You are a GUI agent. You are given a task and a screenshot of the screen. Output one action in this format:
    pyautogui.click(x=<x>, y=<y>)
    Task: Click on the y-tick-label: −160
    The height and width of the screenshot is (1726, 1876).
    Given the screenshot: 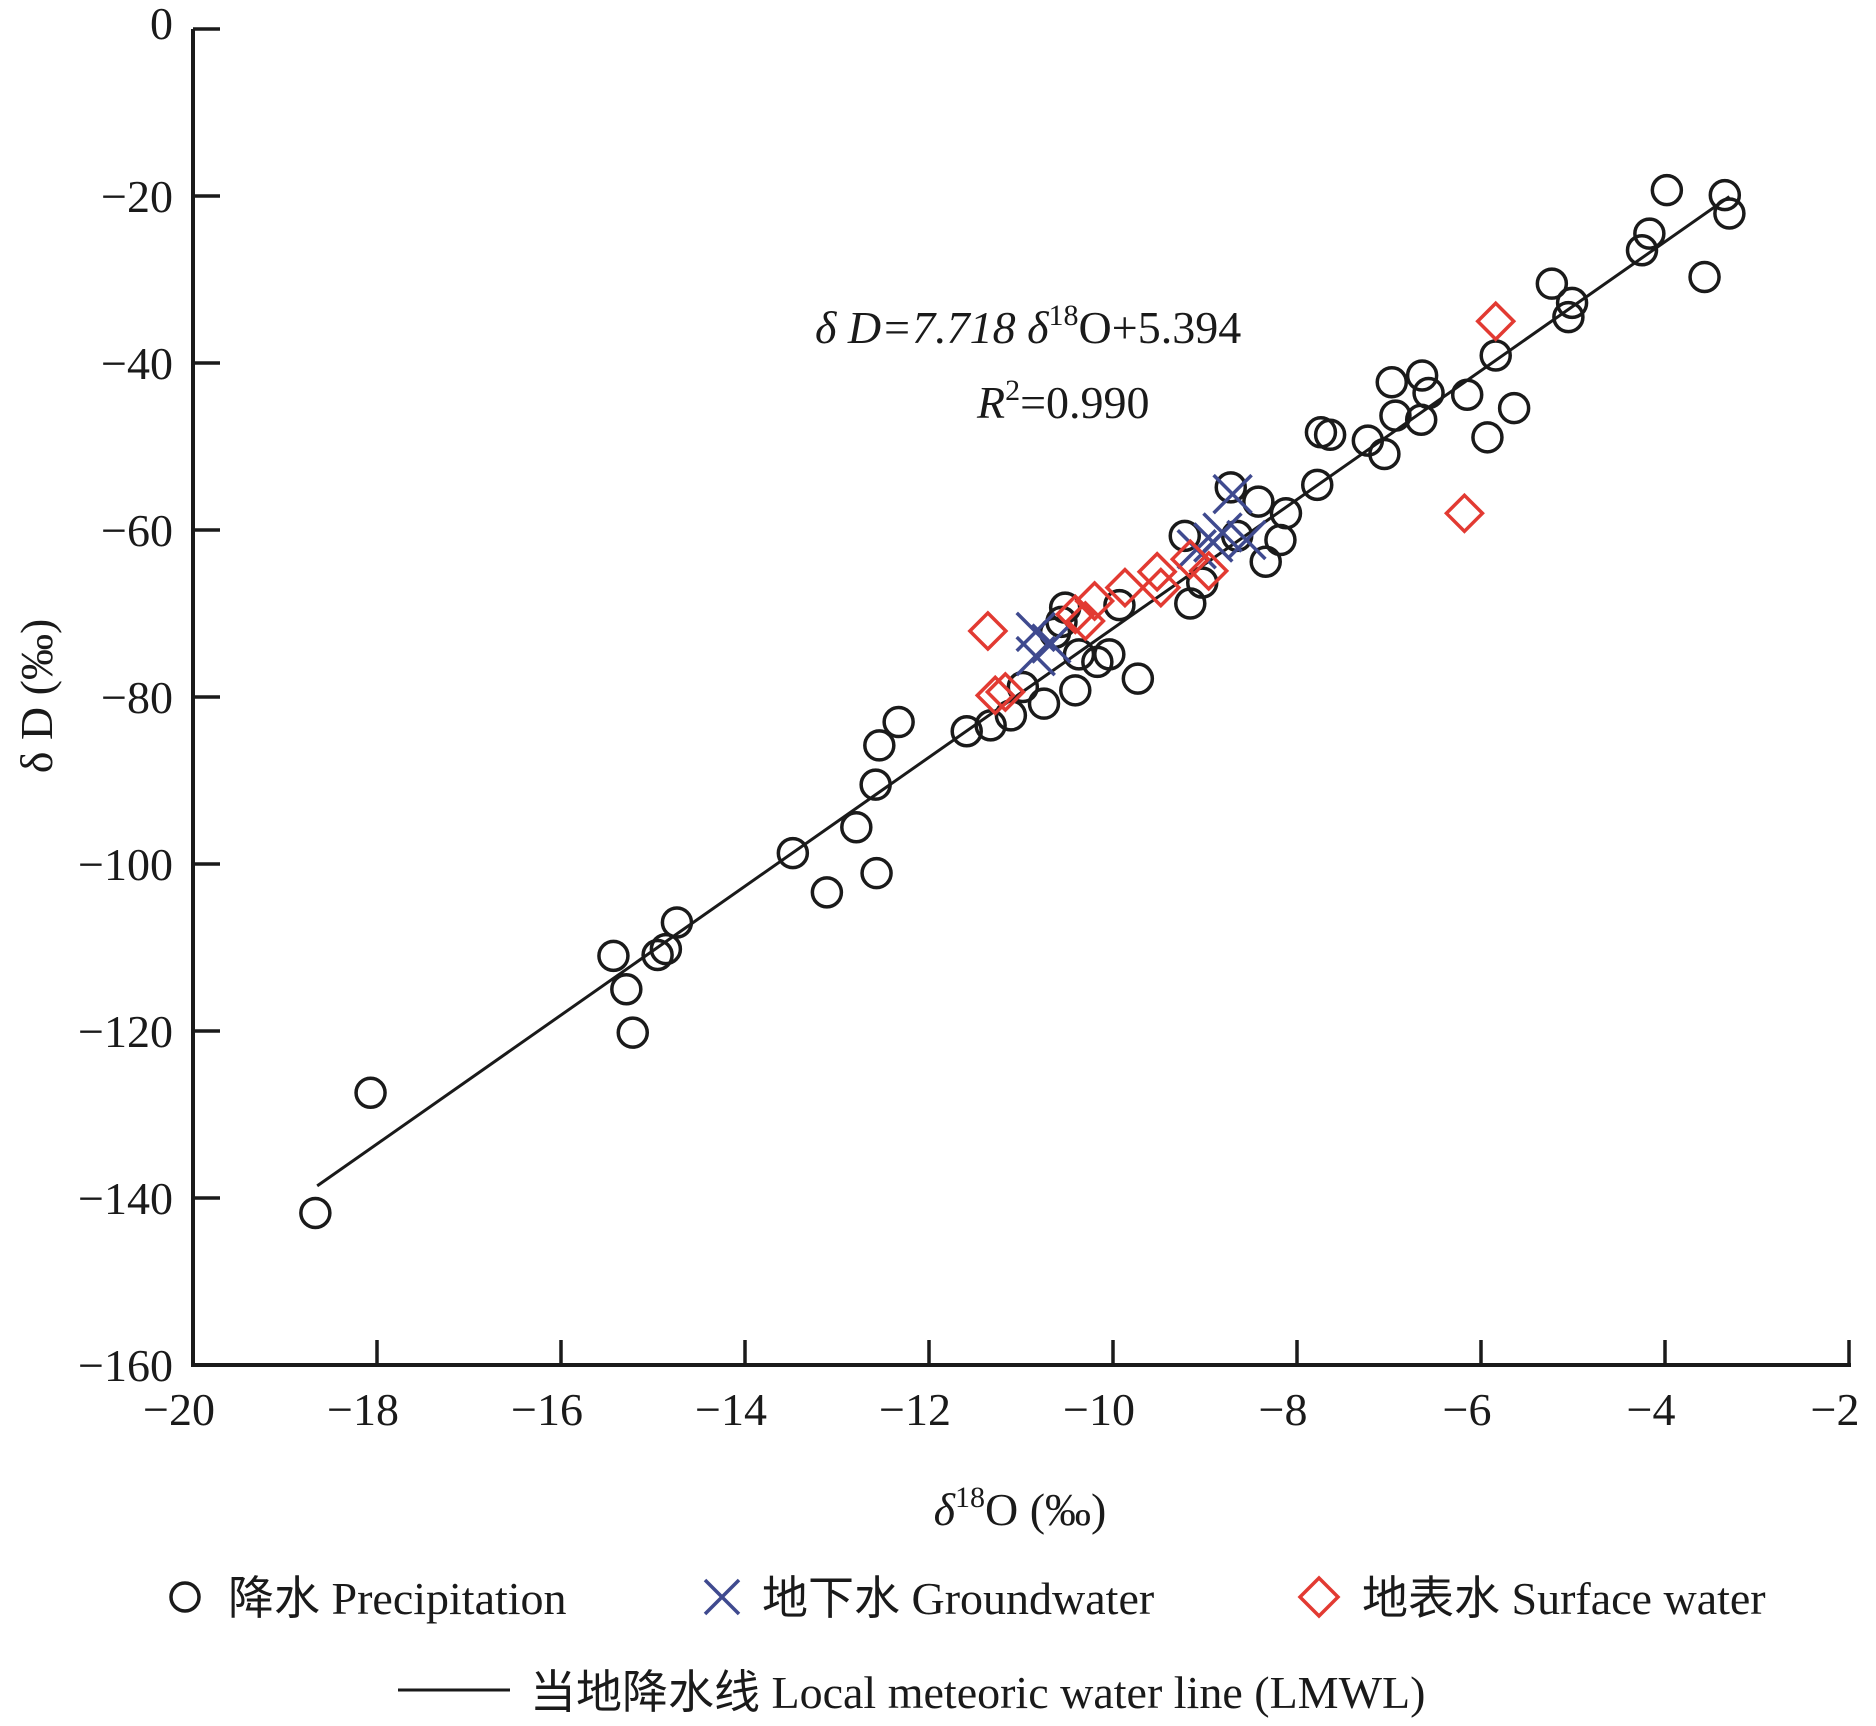 What is the action you would take?
    pyautogui.click(x=125, y=1365)
    